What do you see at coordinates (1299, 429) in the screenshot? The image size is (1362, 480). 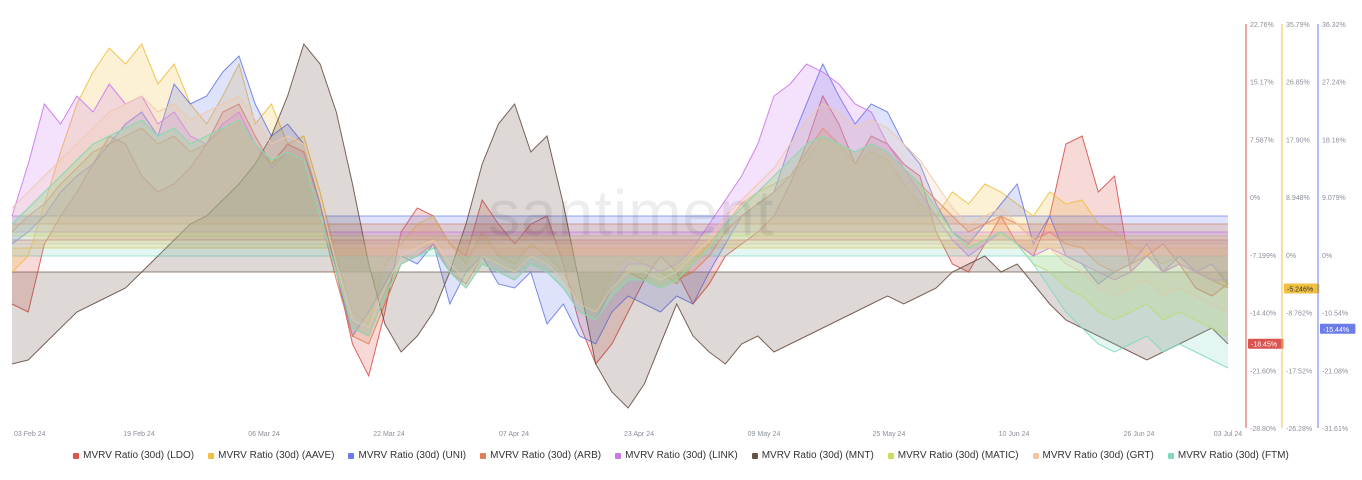 I see `axis-tick-aave: -26.28%` at bounding box center [1299, 429].